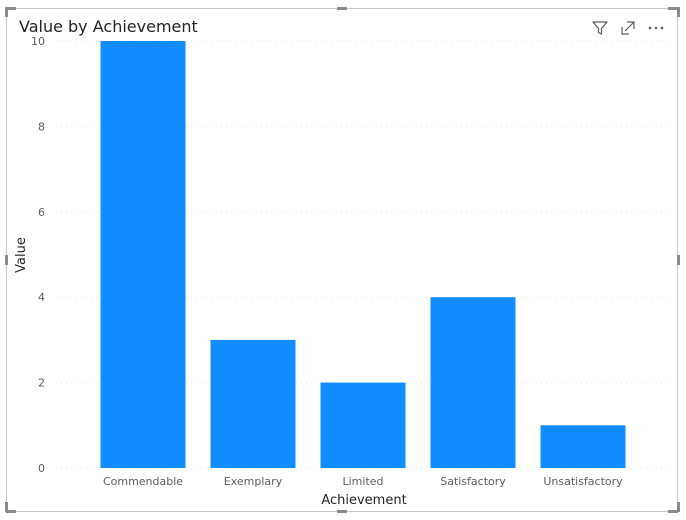 Image resolution: width=686 pixels, height=520 pixels. Describe the element at coordinates (363, 500) in the screenshot. I see `x-axis-title: Achievement` at that location.